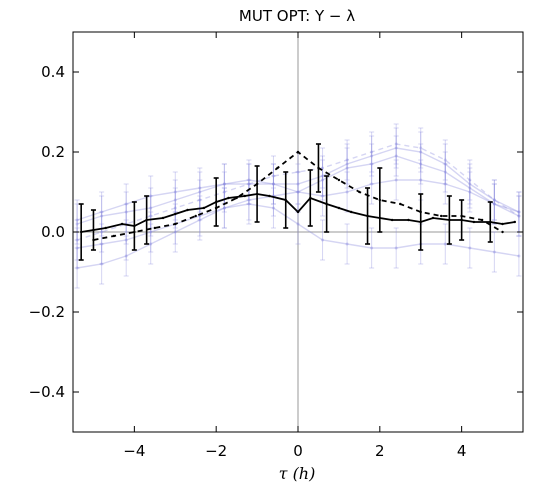 Image resolution: width=550 pixels, height=489 pixels. What do you see at coordinates (462, 451) in the screenshot?
I see `x-tick-label: 4` at bounding box center [462, 451].